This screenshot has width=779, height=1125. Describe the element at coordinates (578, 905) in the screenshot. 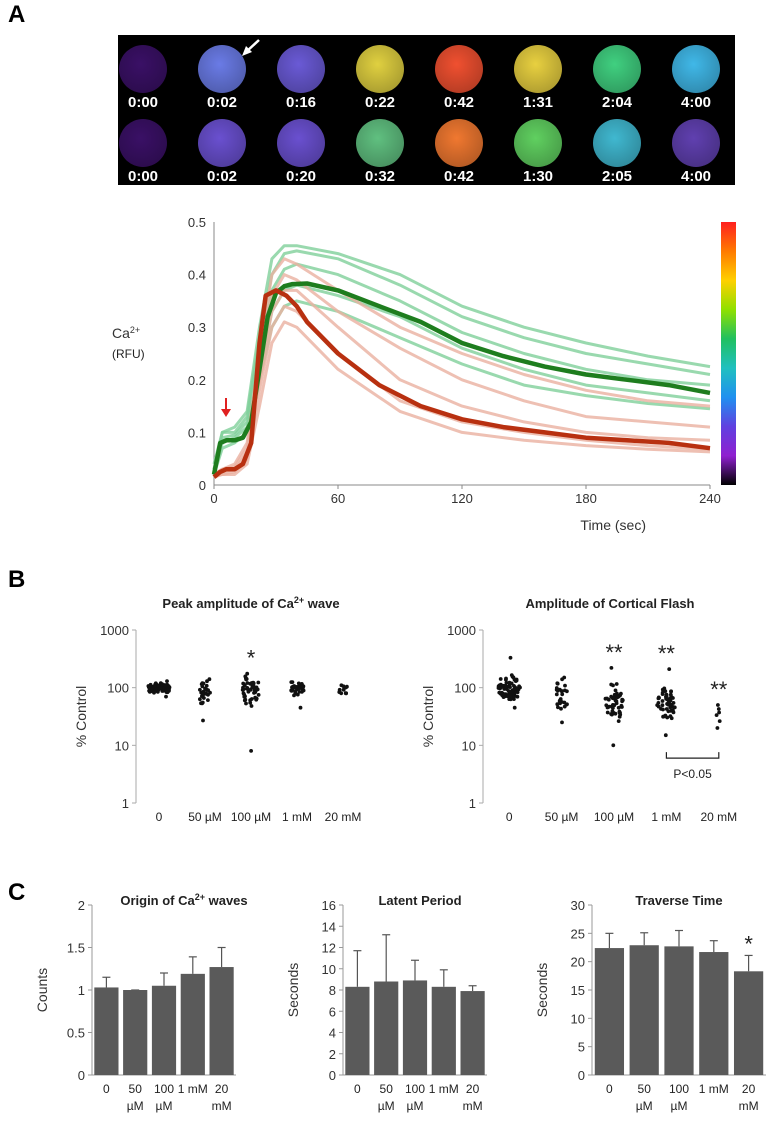

I see `y-tick-label: 30` at that location.